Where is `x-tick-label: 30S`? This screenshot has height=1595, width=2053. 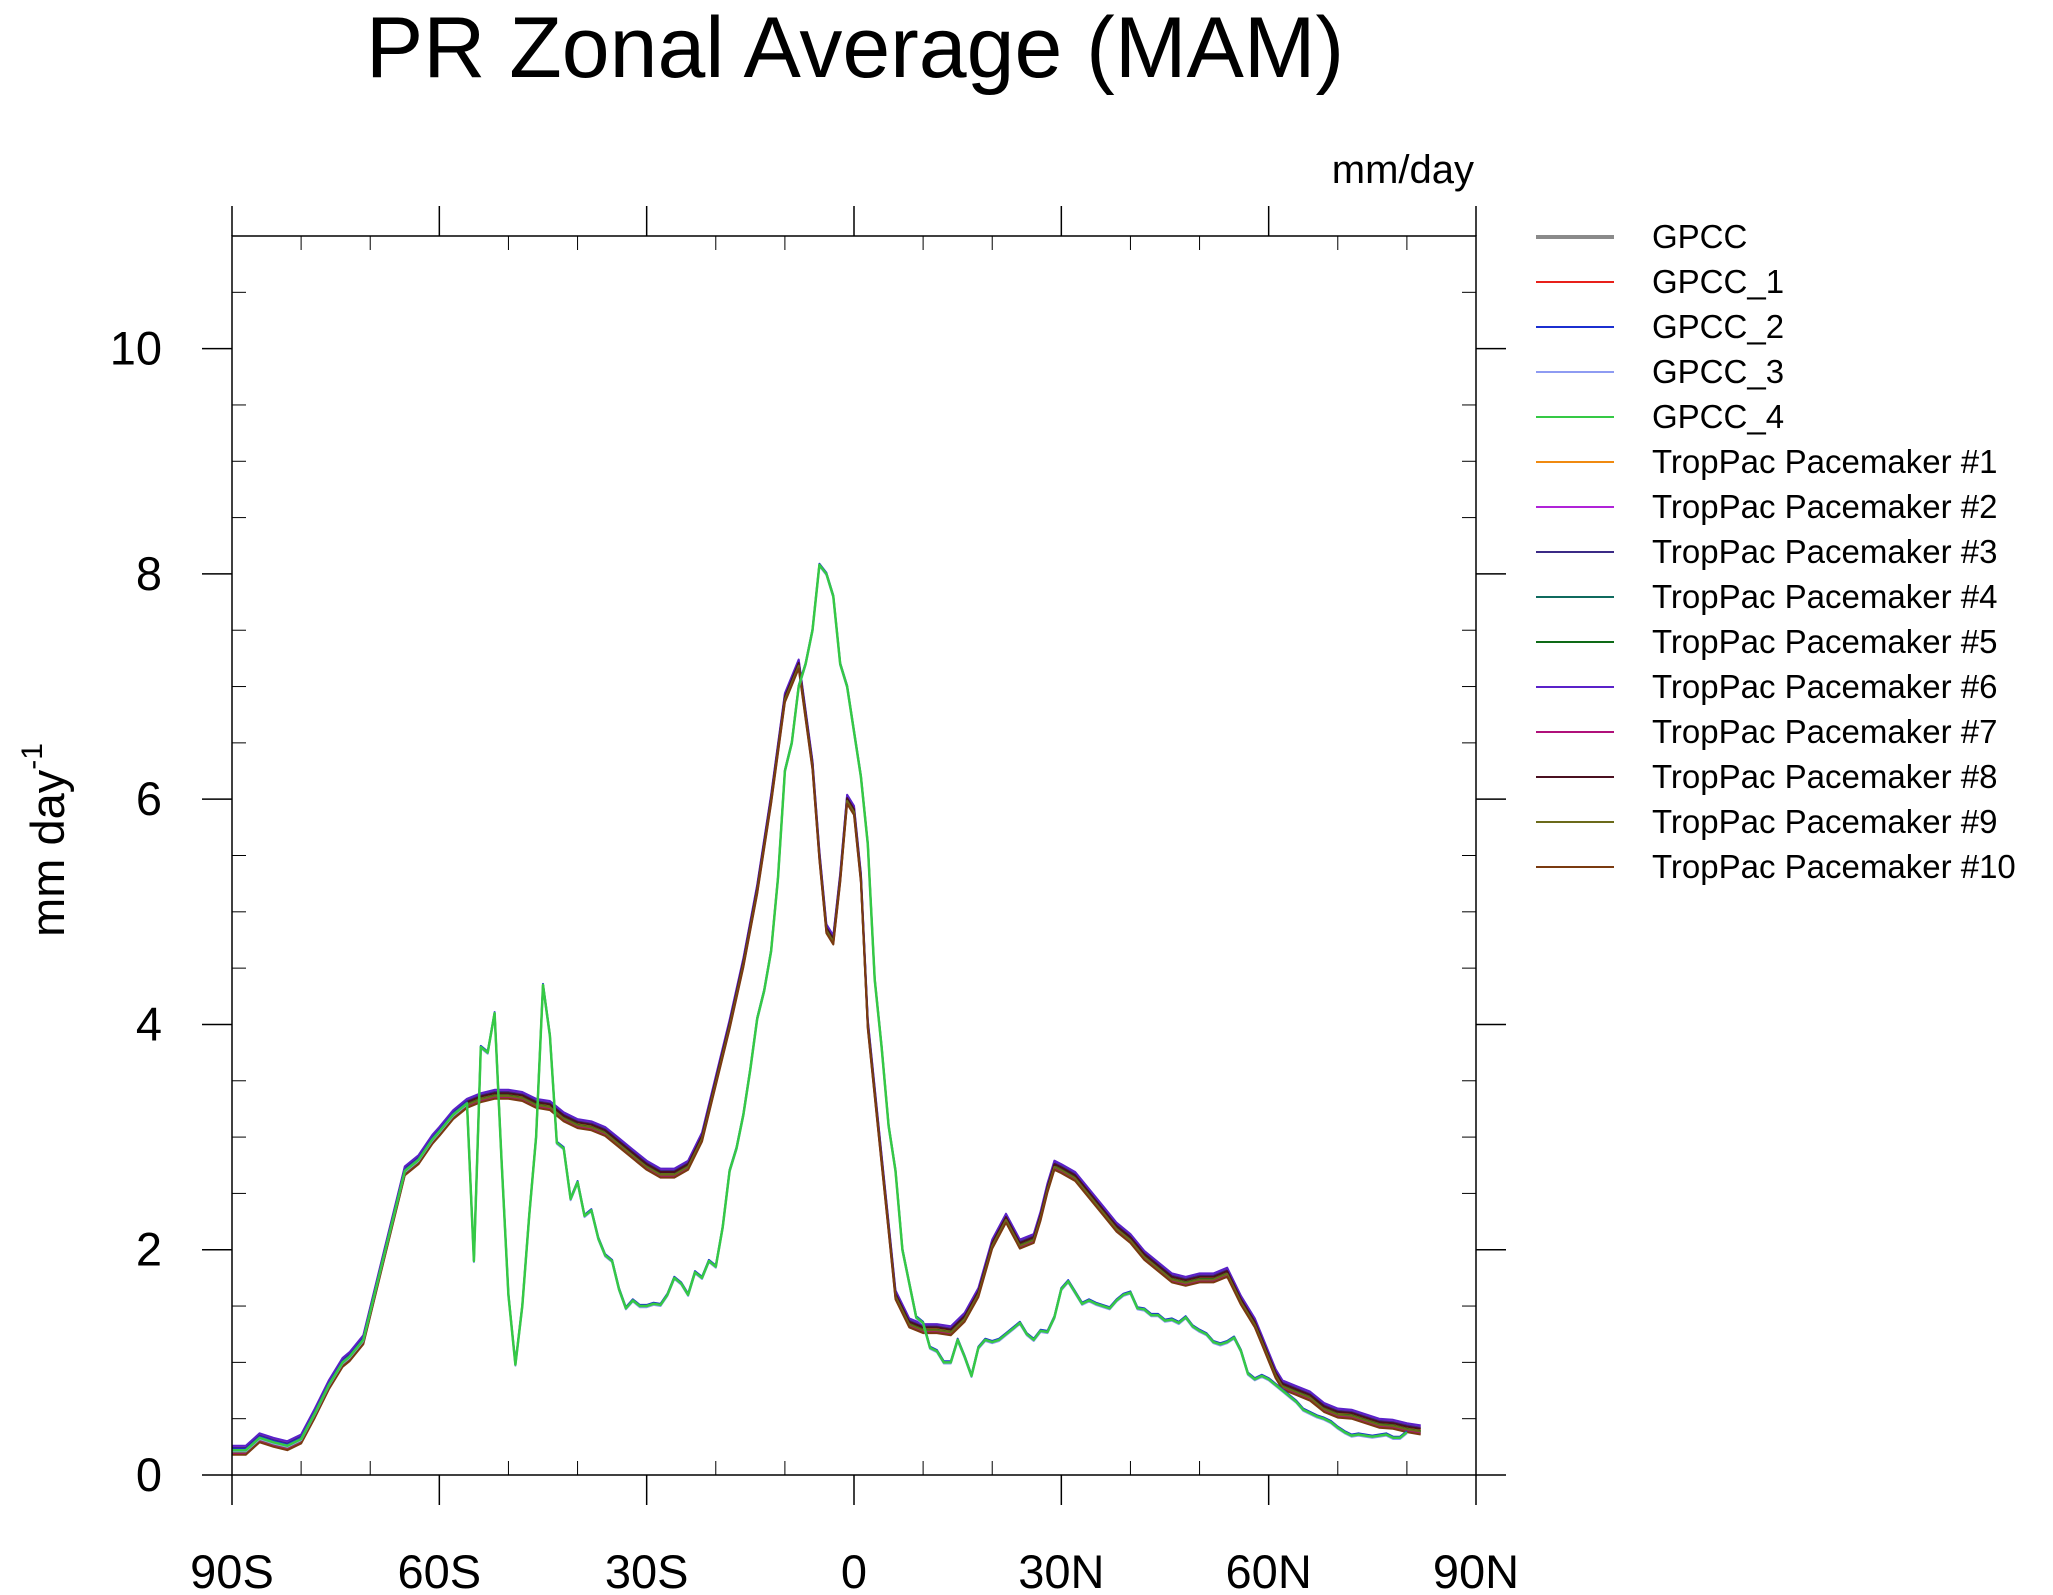 x-tick-label: 30S is located at coordinates (647, 1570).